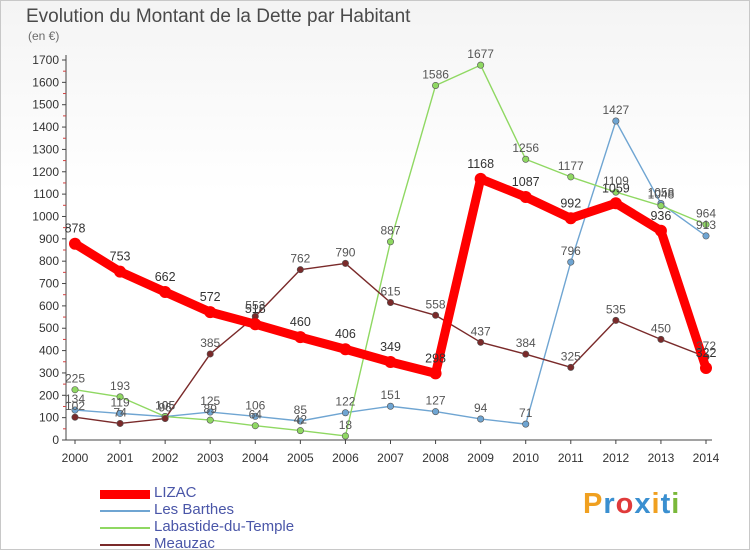 Image resolution: width=750 pixels, height=554 pixels. What do you see at coordinates (194, 509) in the screenshot?
I see `legend-label: Les Barthes` at bounding box center [194, 509].